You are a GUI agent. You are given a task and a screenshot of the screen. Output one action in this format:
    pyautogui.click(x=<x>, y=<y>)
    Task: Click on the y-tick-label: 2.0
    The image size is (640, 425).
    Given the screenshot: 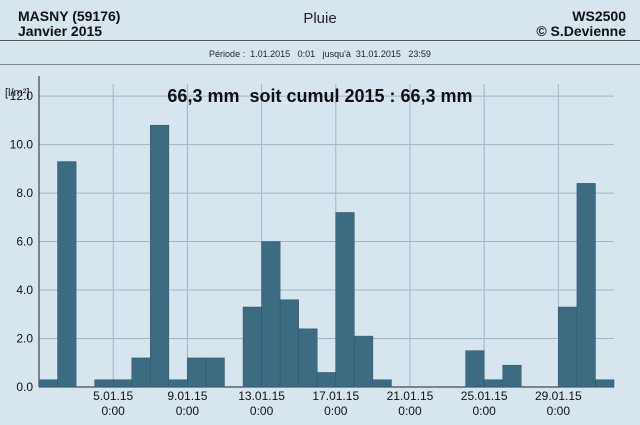 What is the action you would take?
    pyautogui.click(x=24, y=339)
    